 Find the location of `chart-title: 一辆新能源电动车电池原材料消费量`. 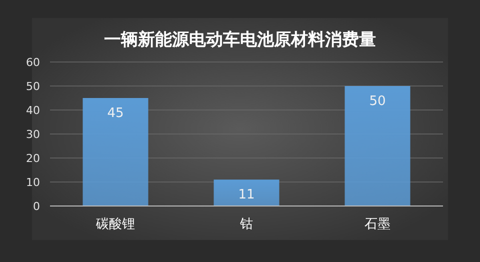

chart-title: 一辆新能源电动车电池原材料消费量 is located at coordinates (240, 40).